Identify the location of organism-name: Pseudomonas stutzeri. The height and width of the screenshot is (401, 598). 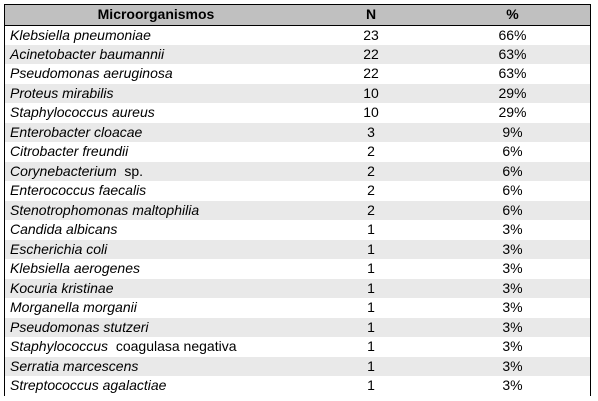
(79, 326).